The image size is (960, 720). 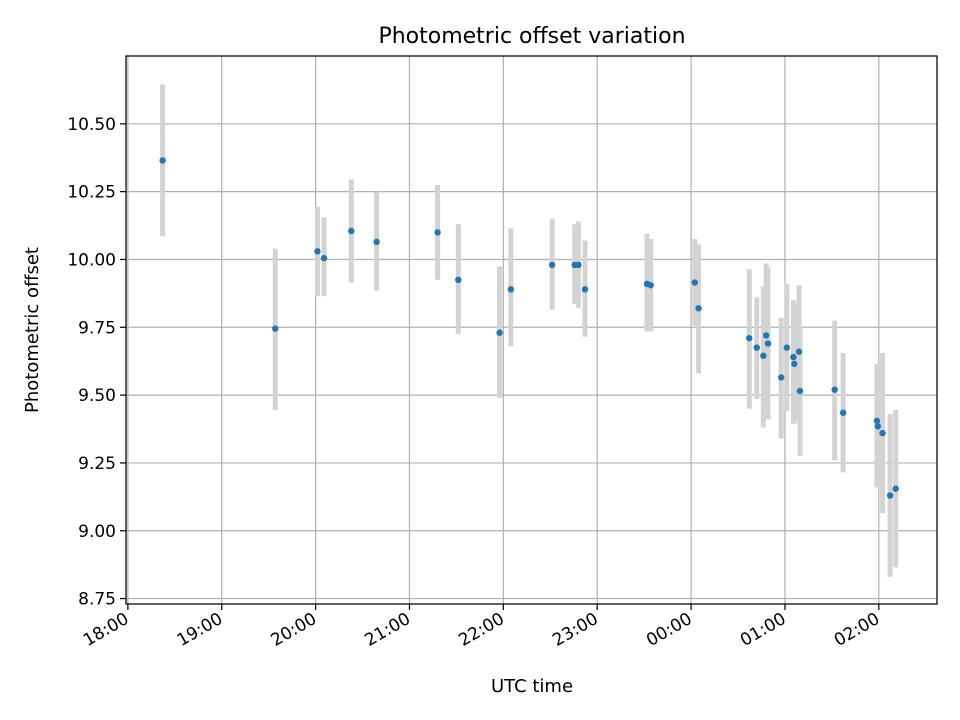 What do you see at coordinates (91, 125) in the screenshot?
I see `y-tick-label: 10.50` at bounding box center [91, 125].